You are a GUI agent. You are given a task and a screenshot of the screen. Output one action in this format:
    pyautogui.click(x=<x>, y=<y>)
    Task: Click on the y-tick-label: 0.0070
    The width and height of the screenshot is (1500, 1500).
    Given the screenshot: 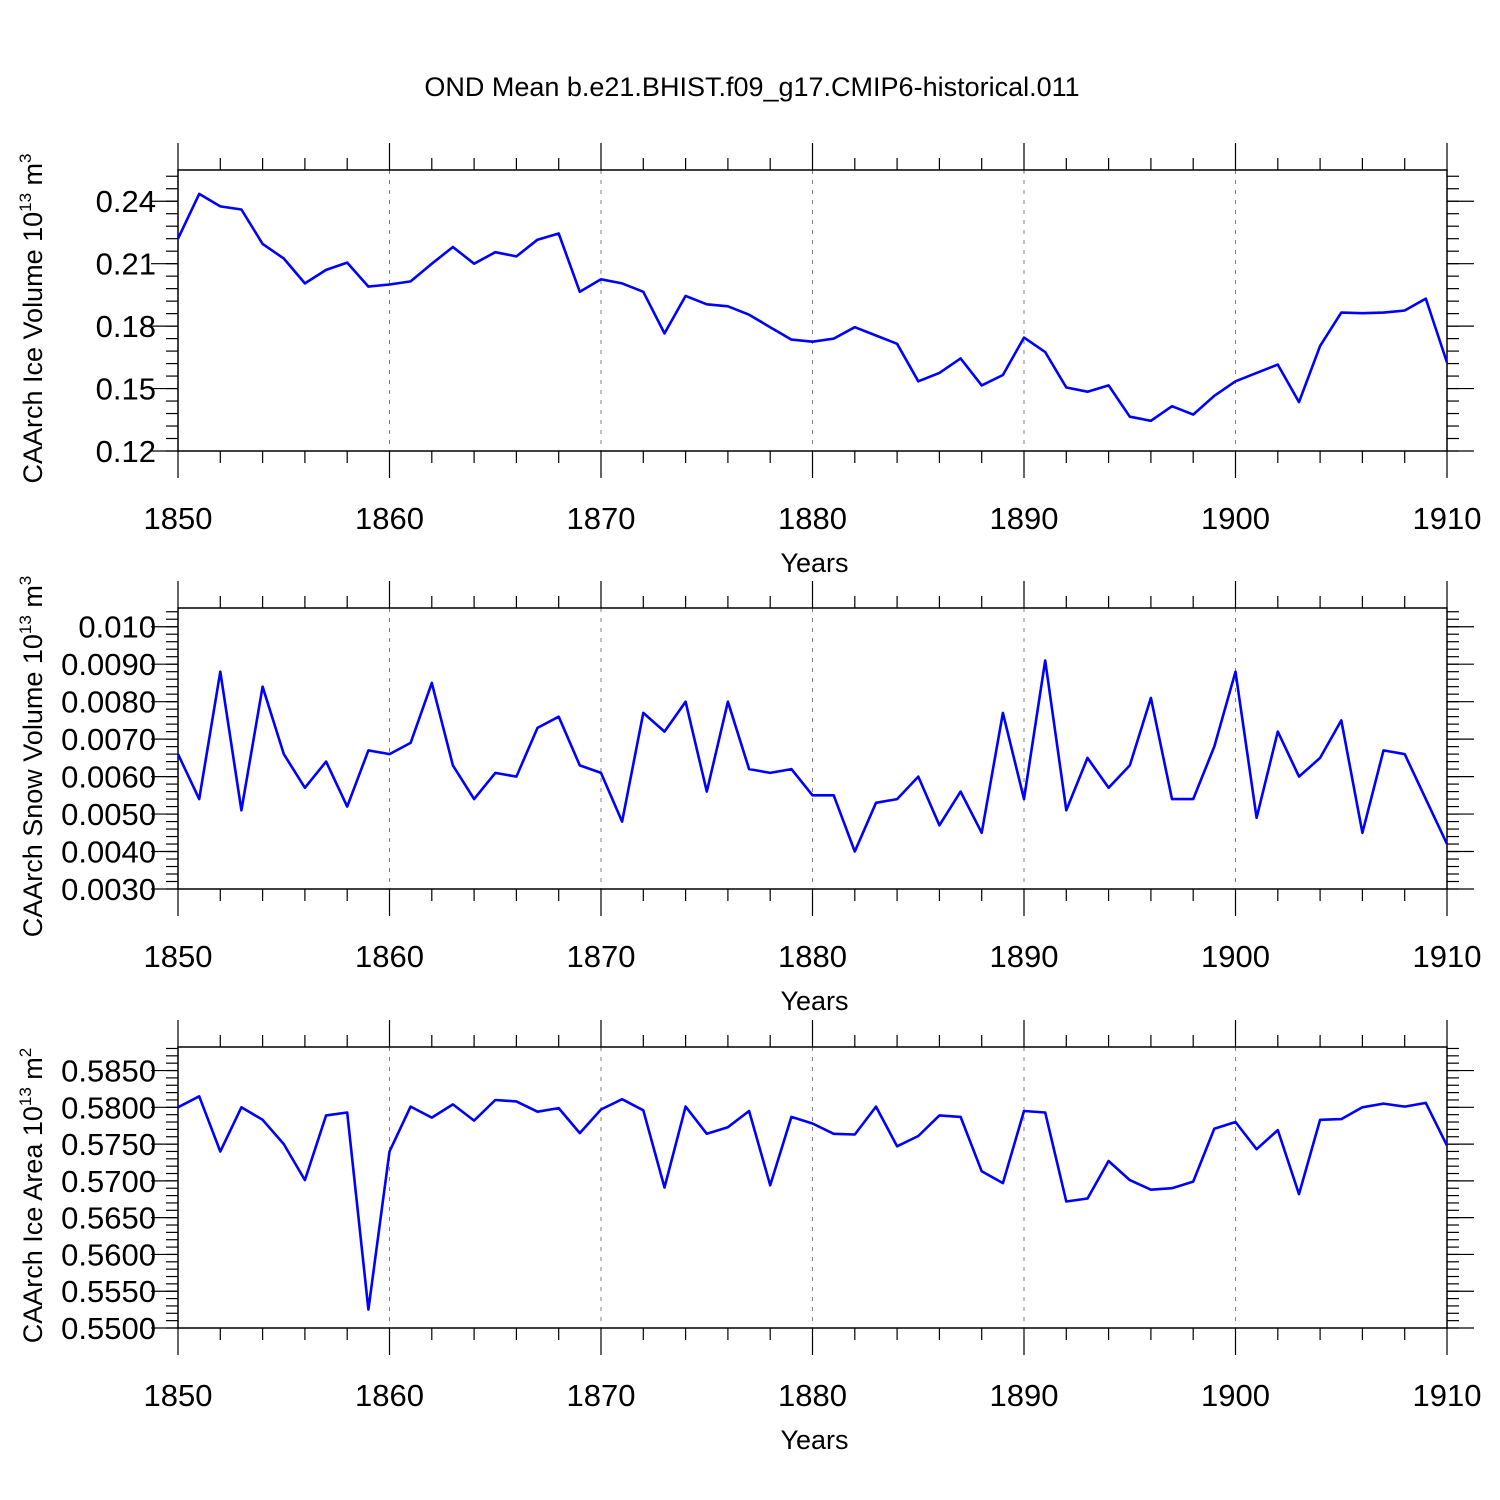 What is the action you would take?
    pyautogui.click(x=108, y=739)
    